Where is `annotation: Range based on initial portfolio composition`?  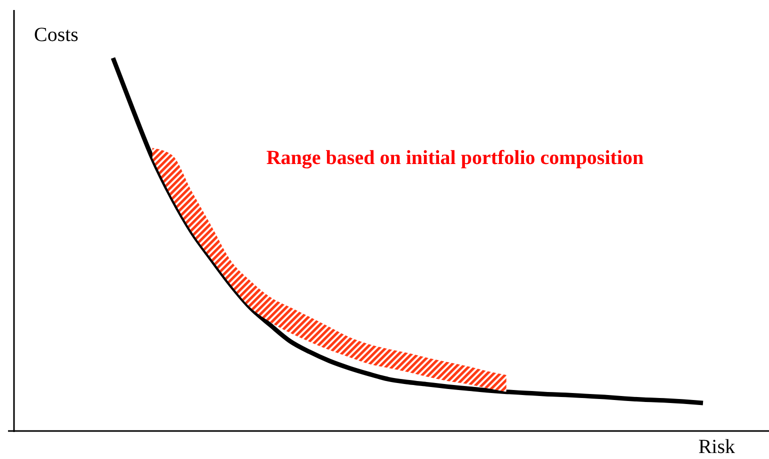 annotation: Range based on initial portfolio composition is located at coordinates (455, 158).